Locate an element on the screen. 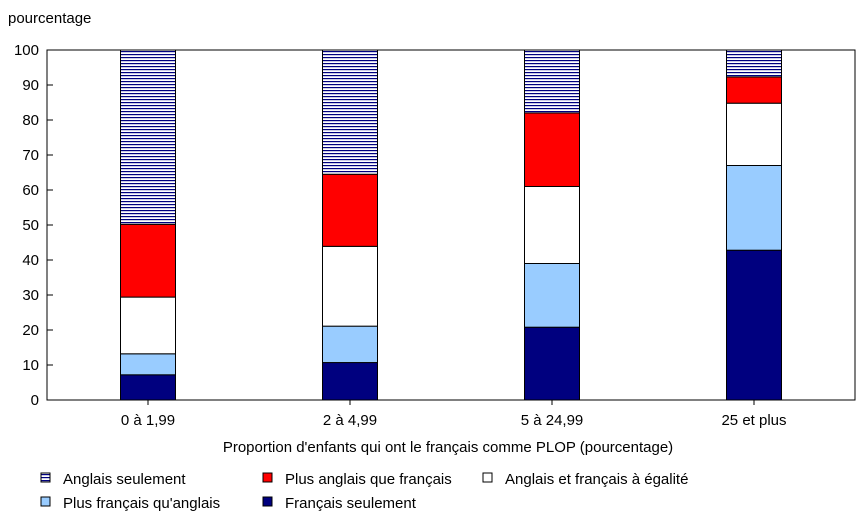 This screenshot has width=859, height=523. legend-label: Français seulement is located at coordinates (351, 503).